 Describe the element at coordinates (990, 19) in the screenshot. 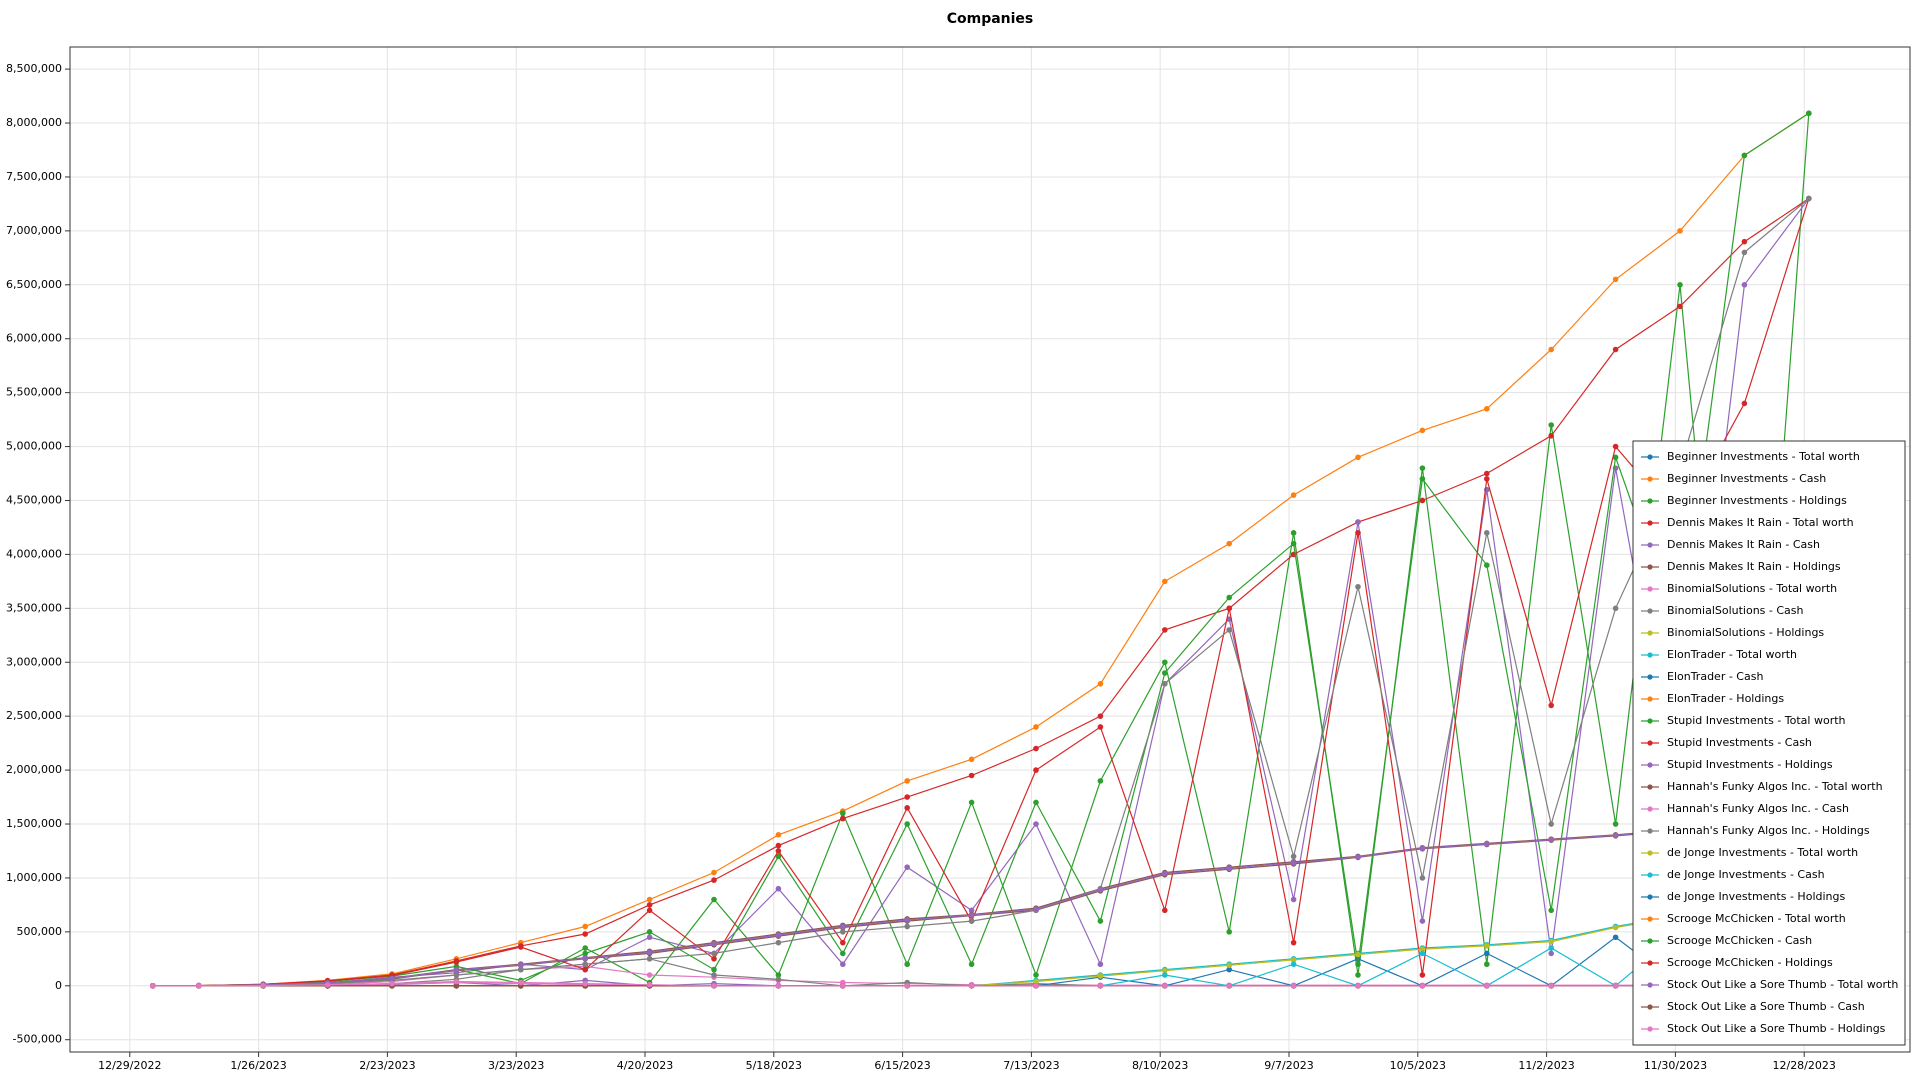

I see `chart-title: Companies` at that location.